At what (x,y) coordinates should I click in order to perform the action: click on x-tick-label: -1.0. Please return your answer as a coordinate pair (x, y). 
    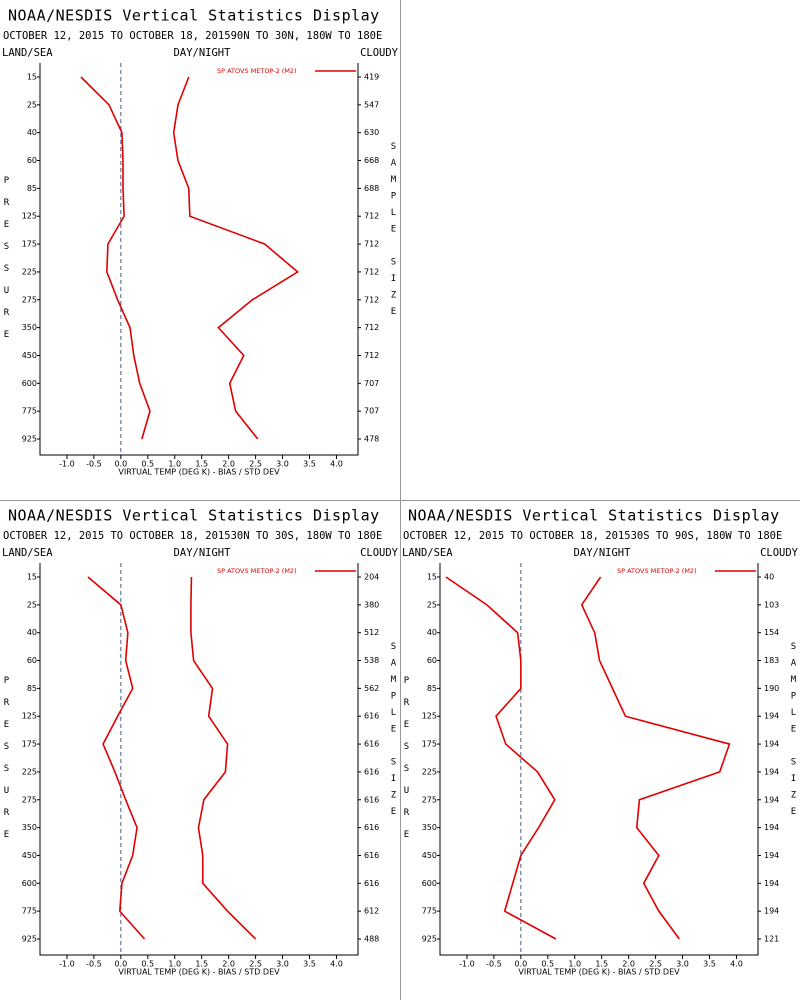
    Looking at the image, I should click on (67, 964).